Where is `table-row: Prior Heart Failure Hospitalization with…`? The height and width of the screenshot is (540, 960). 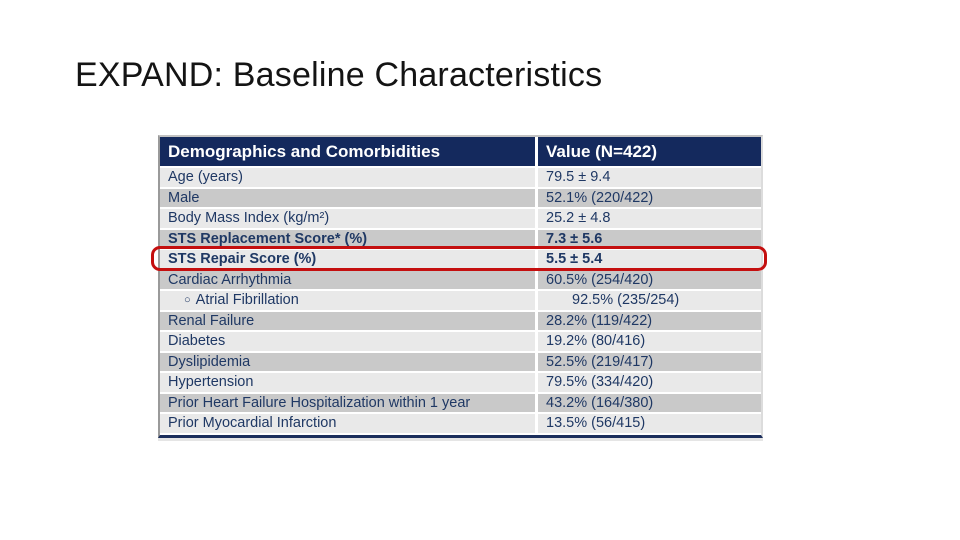
table-row: Prior Heart Failure Hospitalization with… is located at coordinates (460, 403).